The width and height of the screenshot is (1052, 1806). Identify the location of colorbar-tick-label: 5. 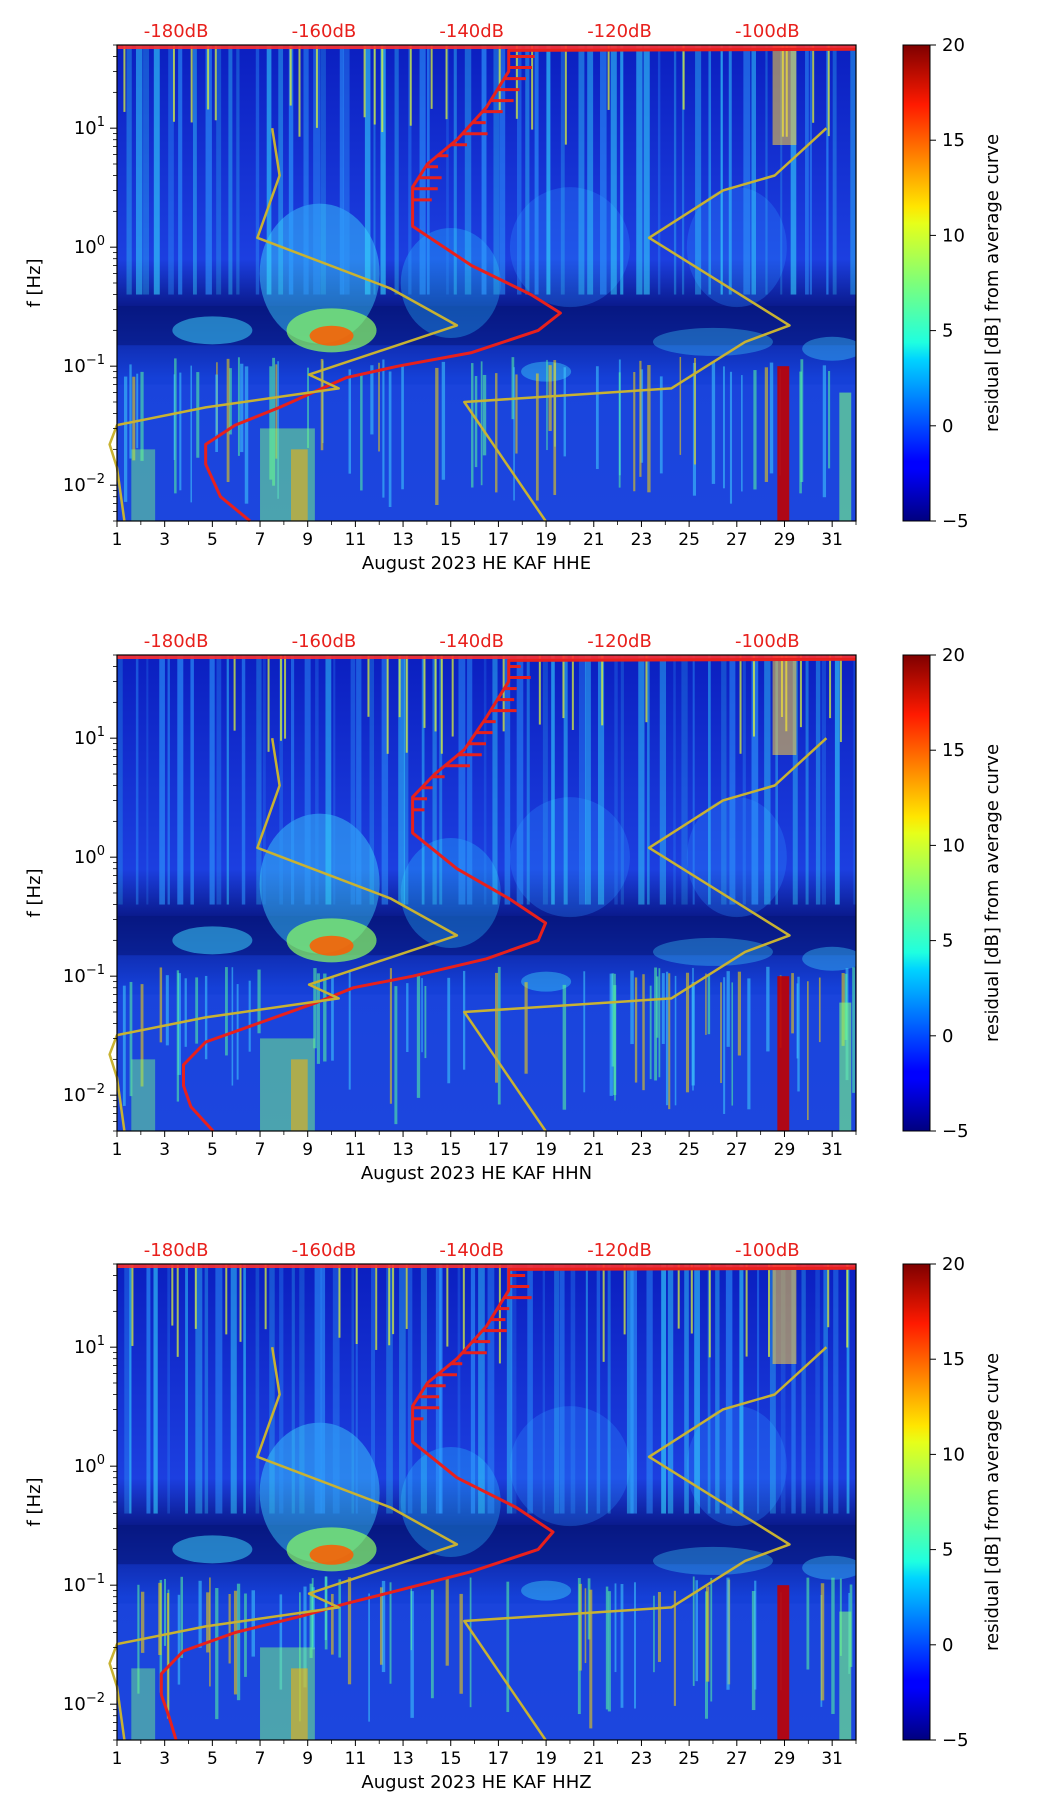
(947, 1550).